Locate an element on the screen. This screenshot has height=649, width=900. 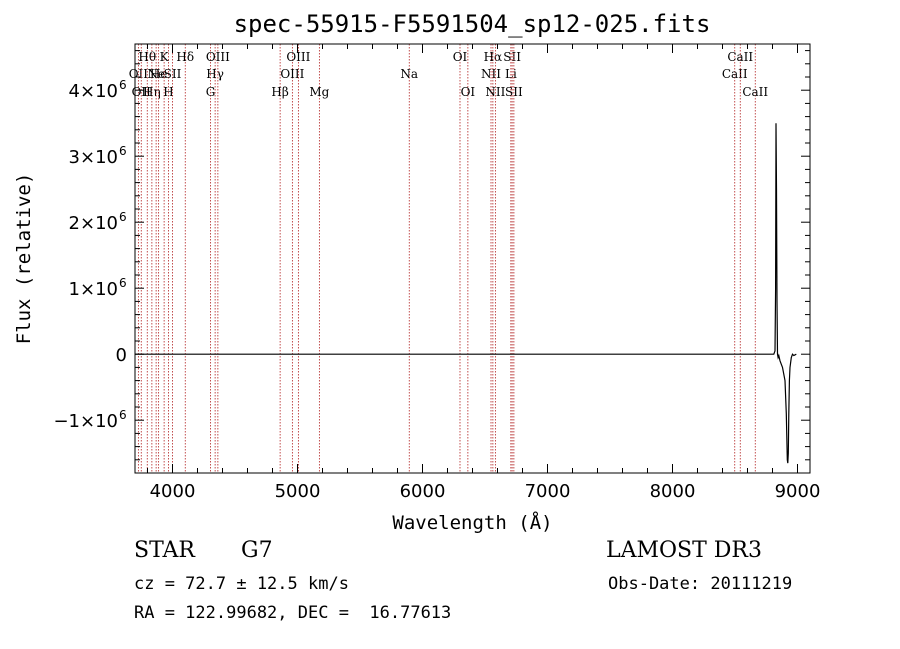
y-tick-label: 0 is located at coordinates (121, 355).